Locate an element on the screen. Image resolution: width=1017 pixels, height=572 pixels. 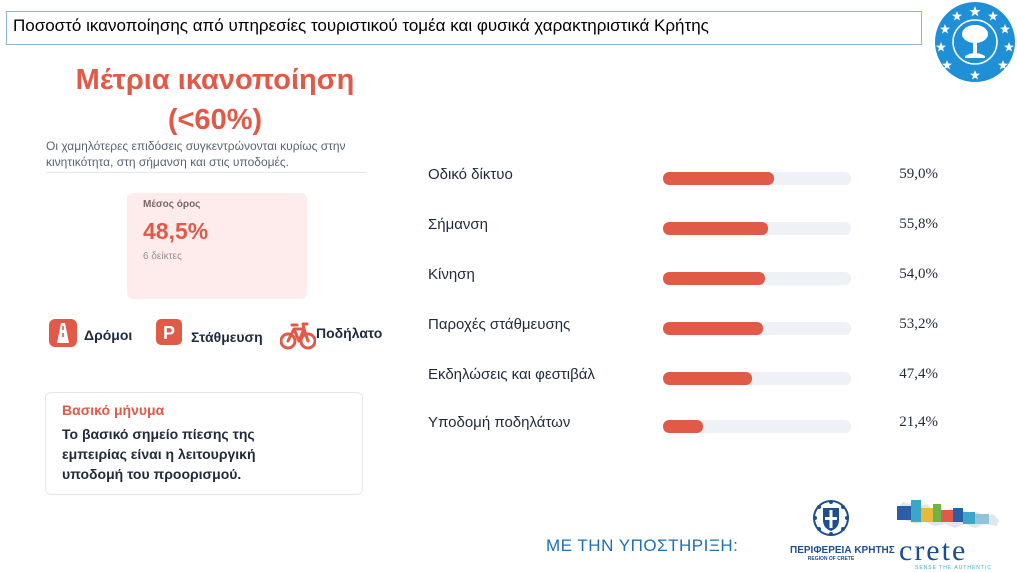
chart-row-label: Παροχές στάθμευσης is located at coordinates (499, 324).